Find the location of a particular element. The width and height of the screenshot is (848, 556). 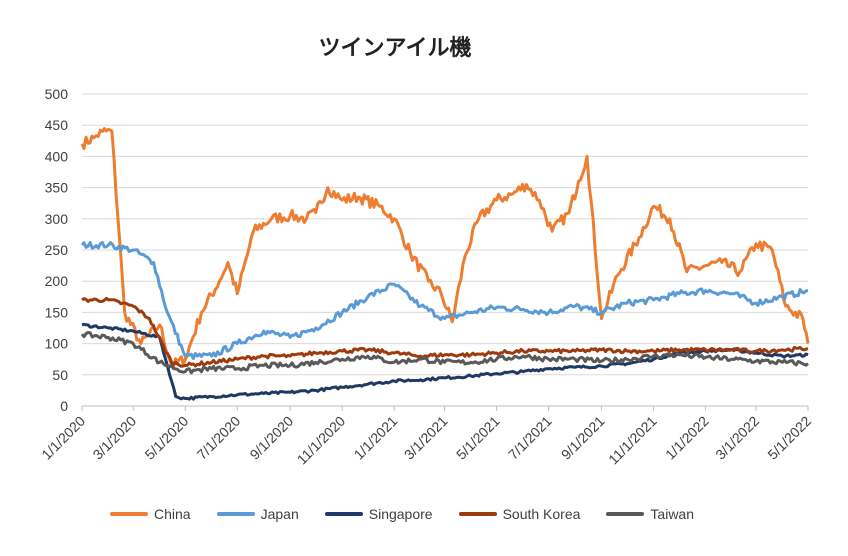

legend-item-singapore: Singapore is located at coordinates (378, 514).